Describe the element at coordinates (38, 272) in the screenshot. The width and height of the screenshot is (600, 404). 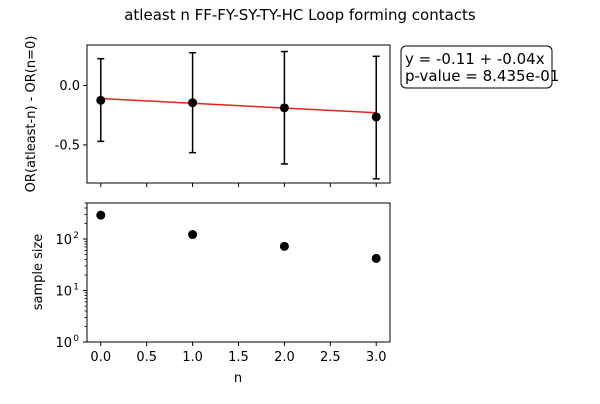
I see `bottom-y-axis-label: sample size` at that location.